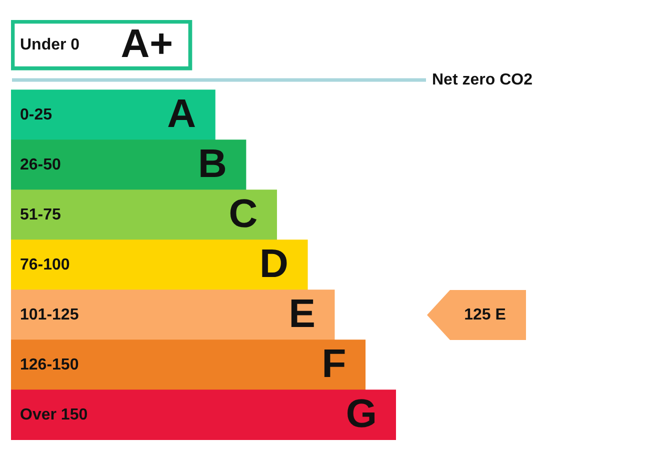 Image resolution: width=651 pixels, height=469 pixels. Describe the element at coordinates (302, 314) in the screenshot. I see `annotation: E` at that location.